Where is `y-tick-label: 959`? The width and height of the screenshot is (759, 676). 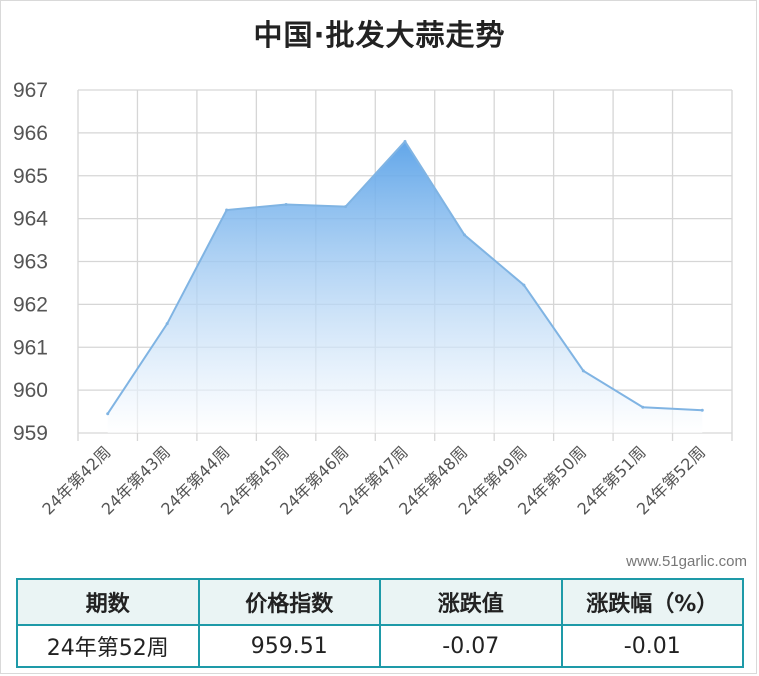 y-tick-label: 959 is located at coordinates (30, 433).